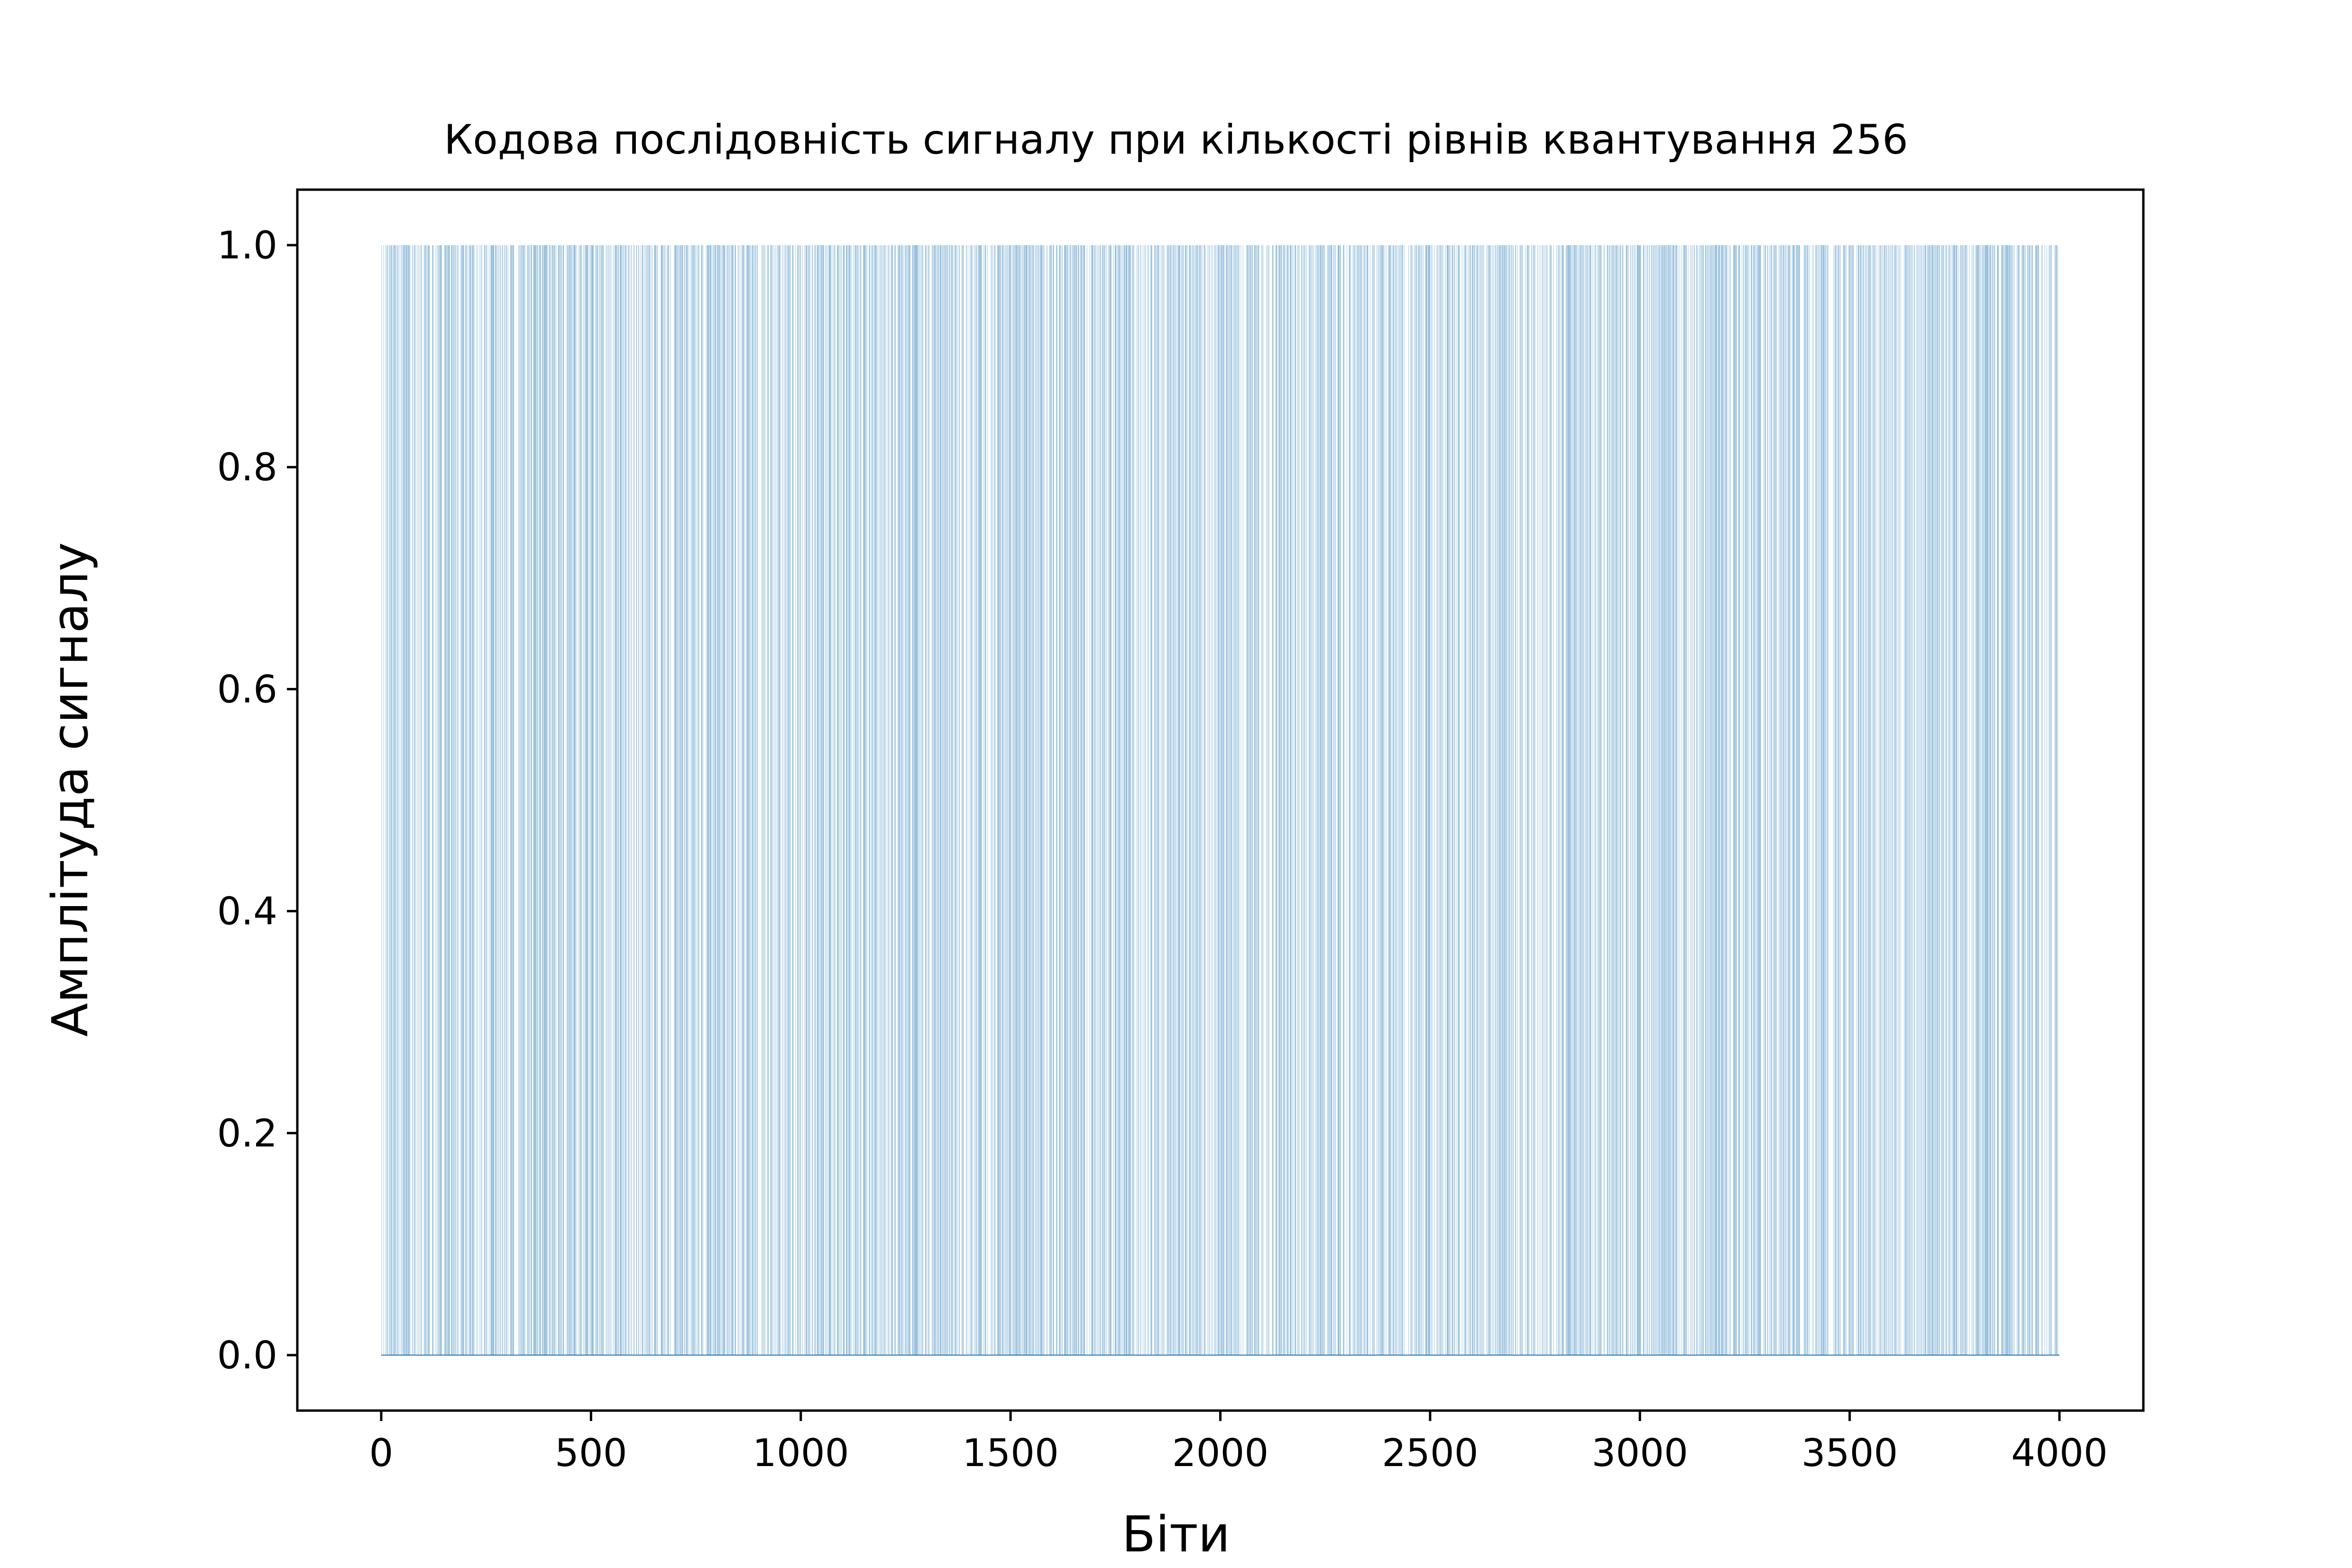 This screenshot has width=2352, height=1568. What do you see at coordinates (247, 1355) in the screenshot?
I see `y-tick-label: 0.0` at bounding box center [247, 1355].